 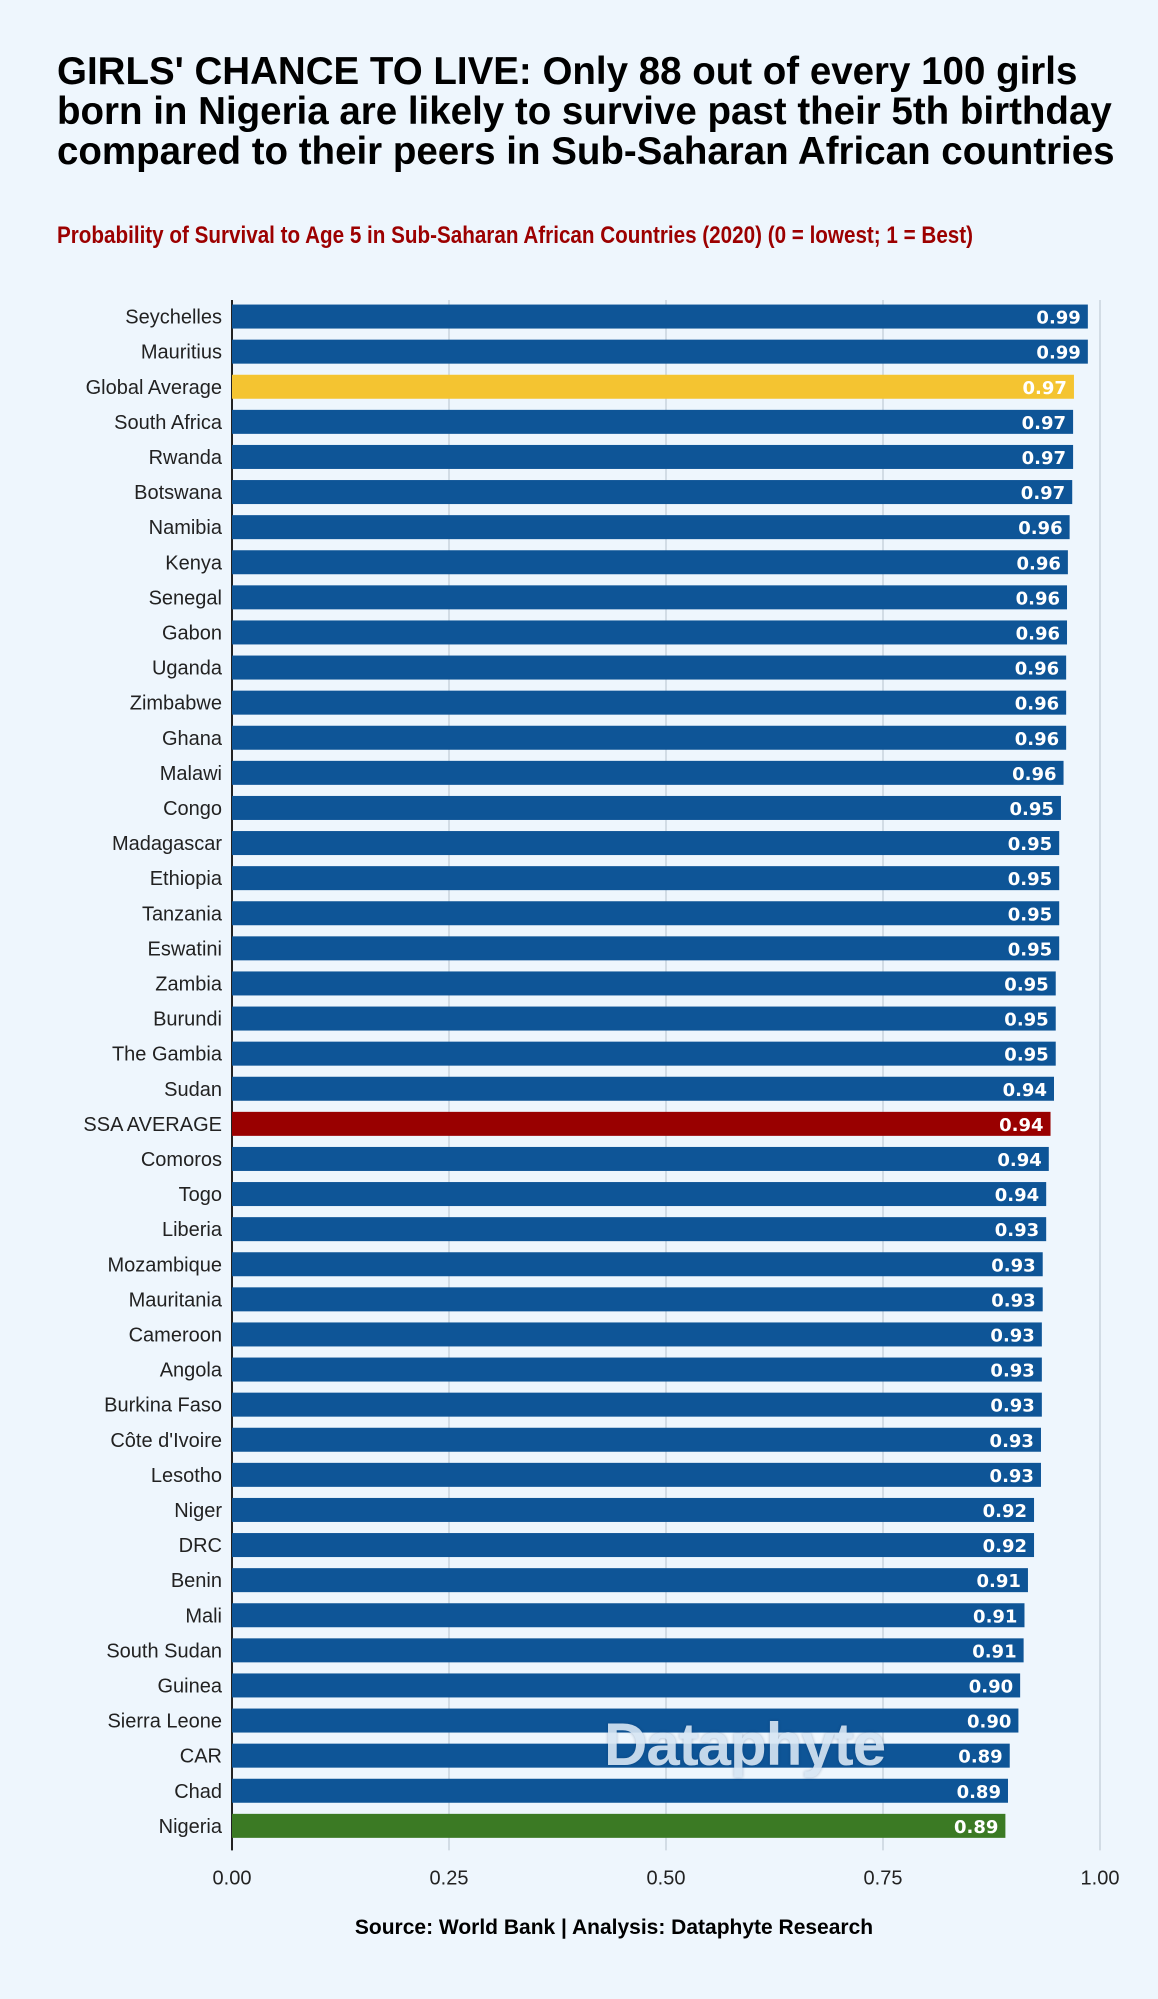 What do you see at coordinates (201, 1757) in the screenshot?
I see `category-label: CAR` at bounding box center [201, 1757].